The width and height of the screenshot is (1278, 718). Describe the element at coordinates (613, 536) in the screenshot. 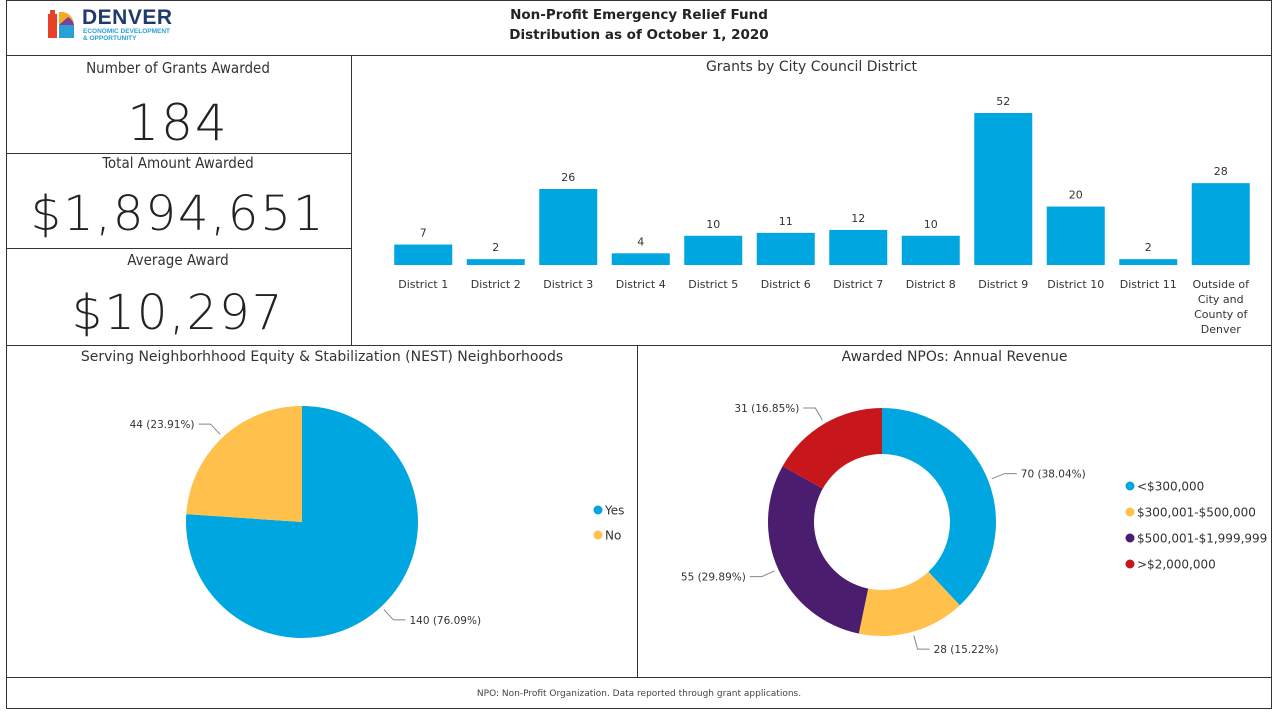

I see `nest-legend-label-2: No` at that location.